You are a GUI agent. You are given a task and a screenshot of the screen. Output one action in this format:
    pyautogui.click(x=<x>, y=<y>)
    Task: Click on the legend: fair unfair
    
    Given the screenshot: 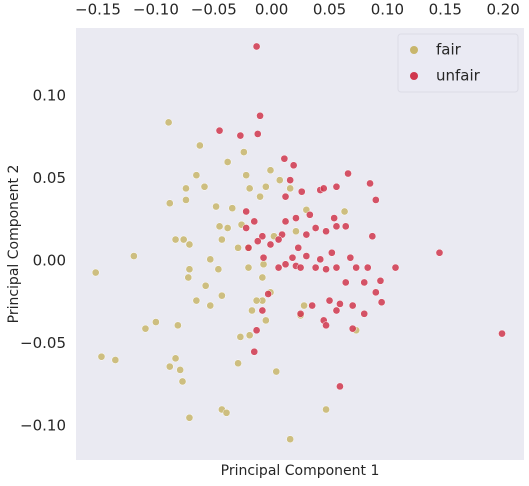 What is the action you would take?
    pyautogui.click(x=458, y=63)
    